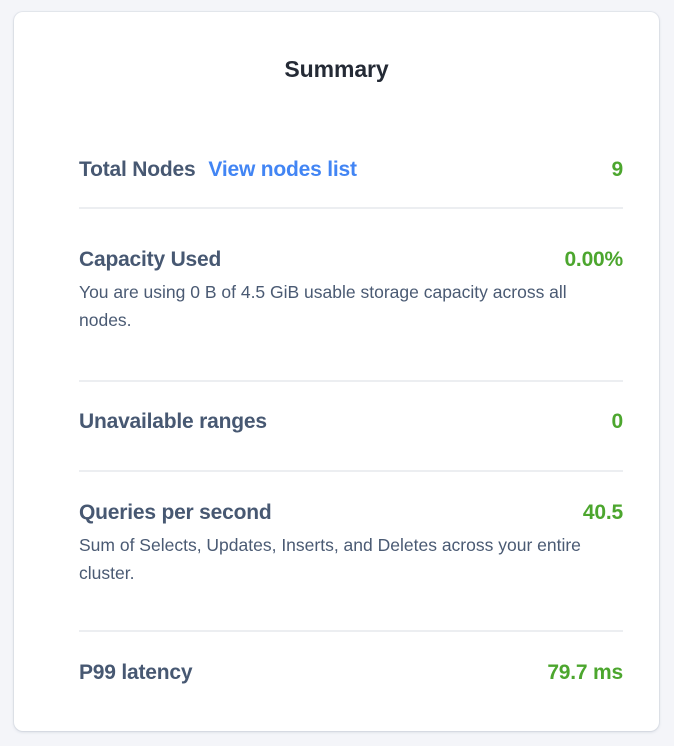  I want to click on summary-row-total-nodes: Total Nodes View nodes list 9, so click(351, 170).